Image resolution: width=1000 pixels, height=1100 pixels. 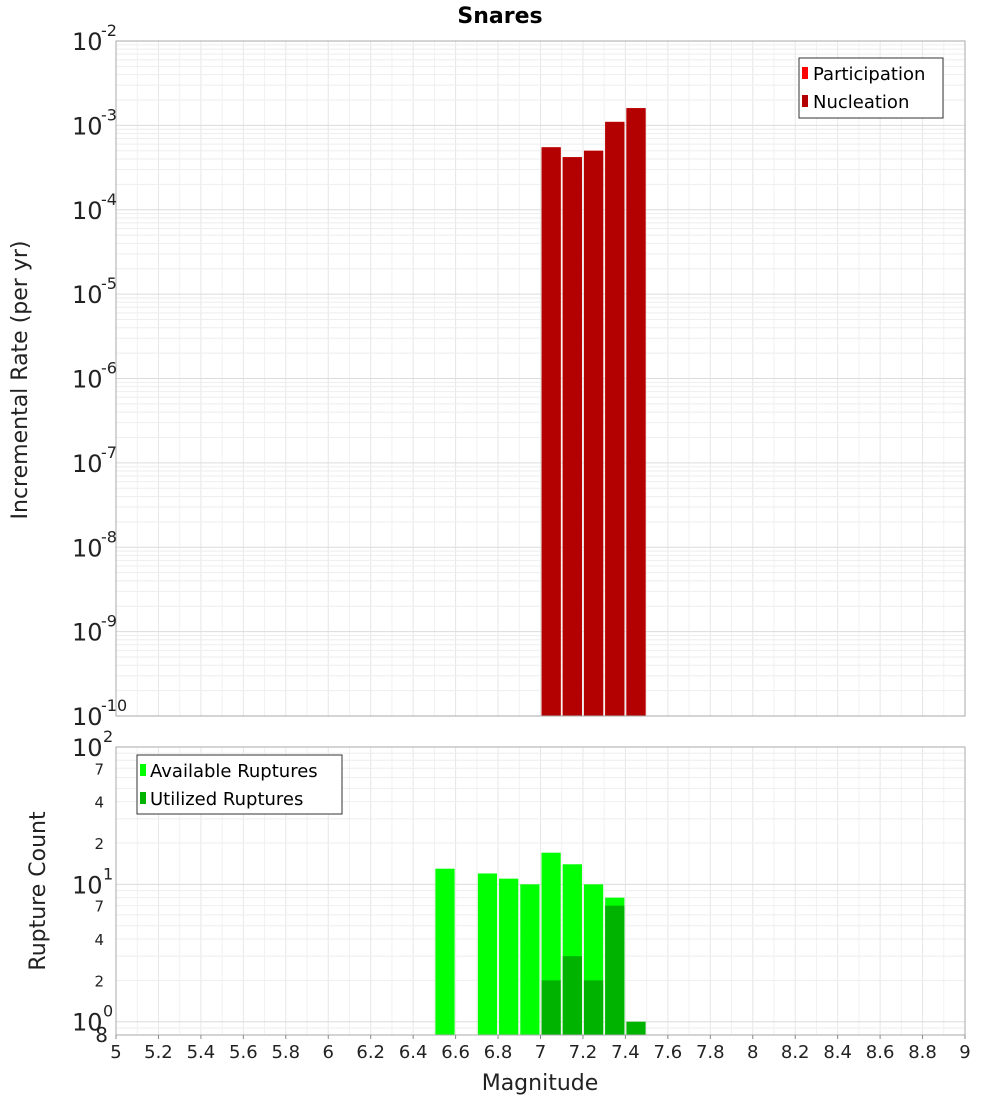 What do you see at coordinates (805, 73) in the screenshot?
I see `legend-swatch-participation` at bounding box center [805, 73].